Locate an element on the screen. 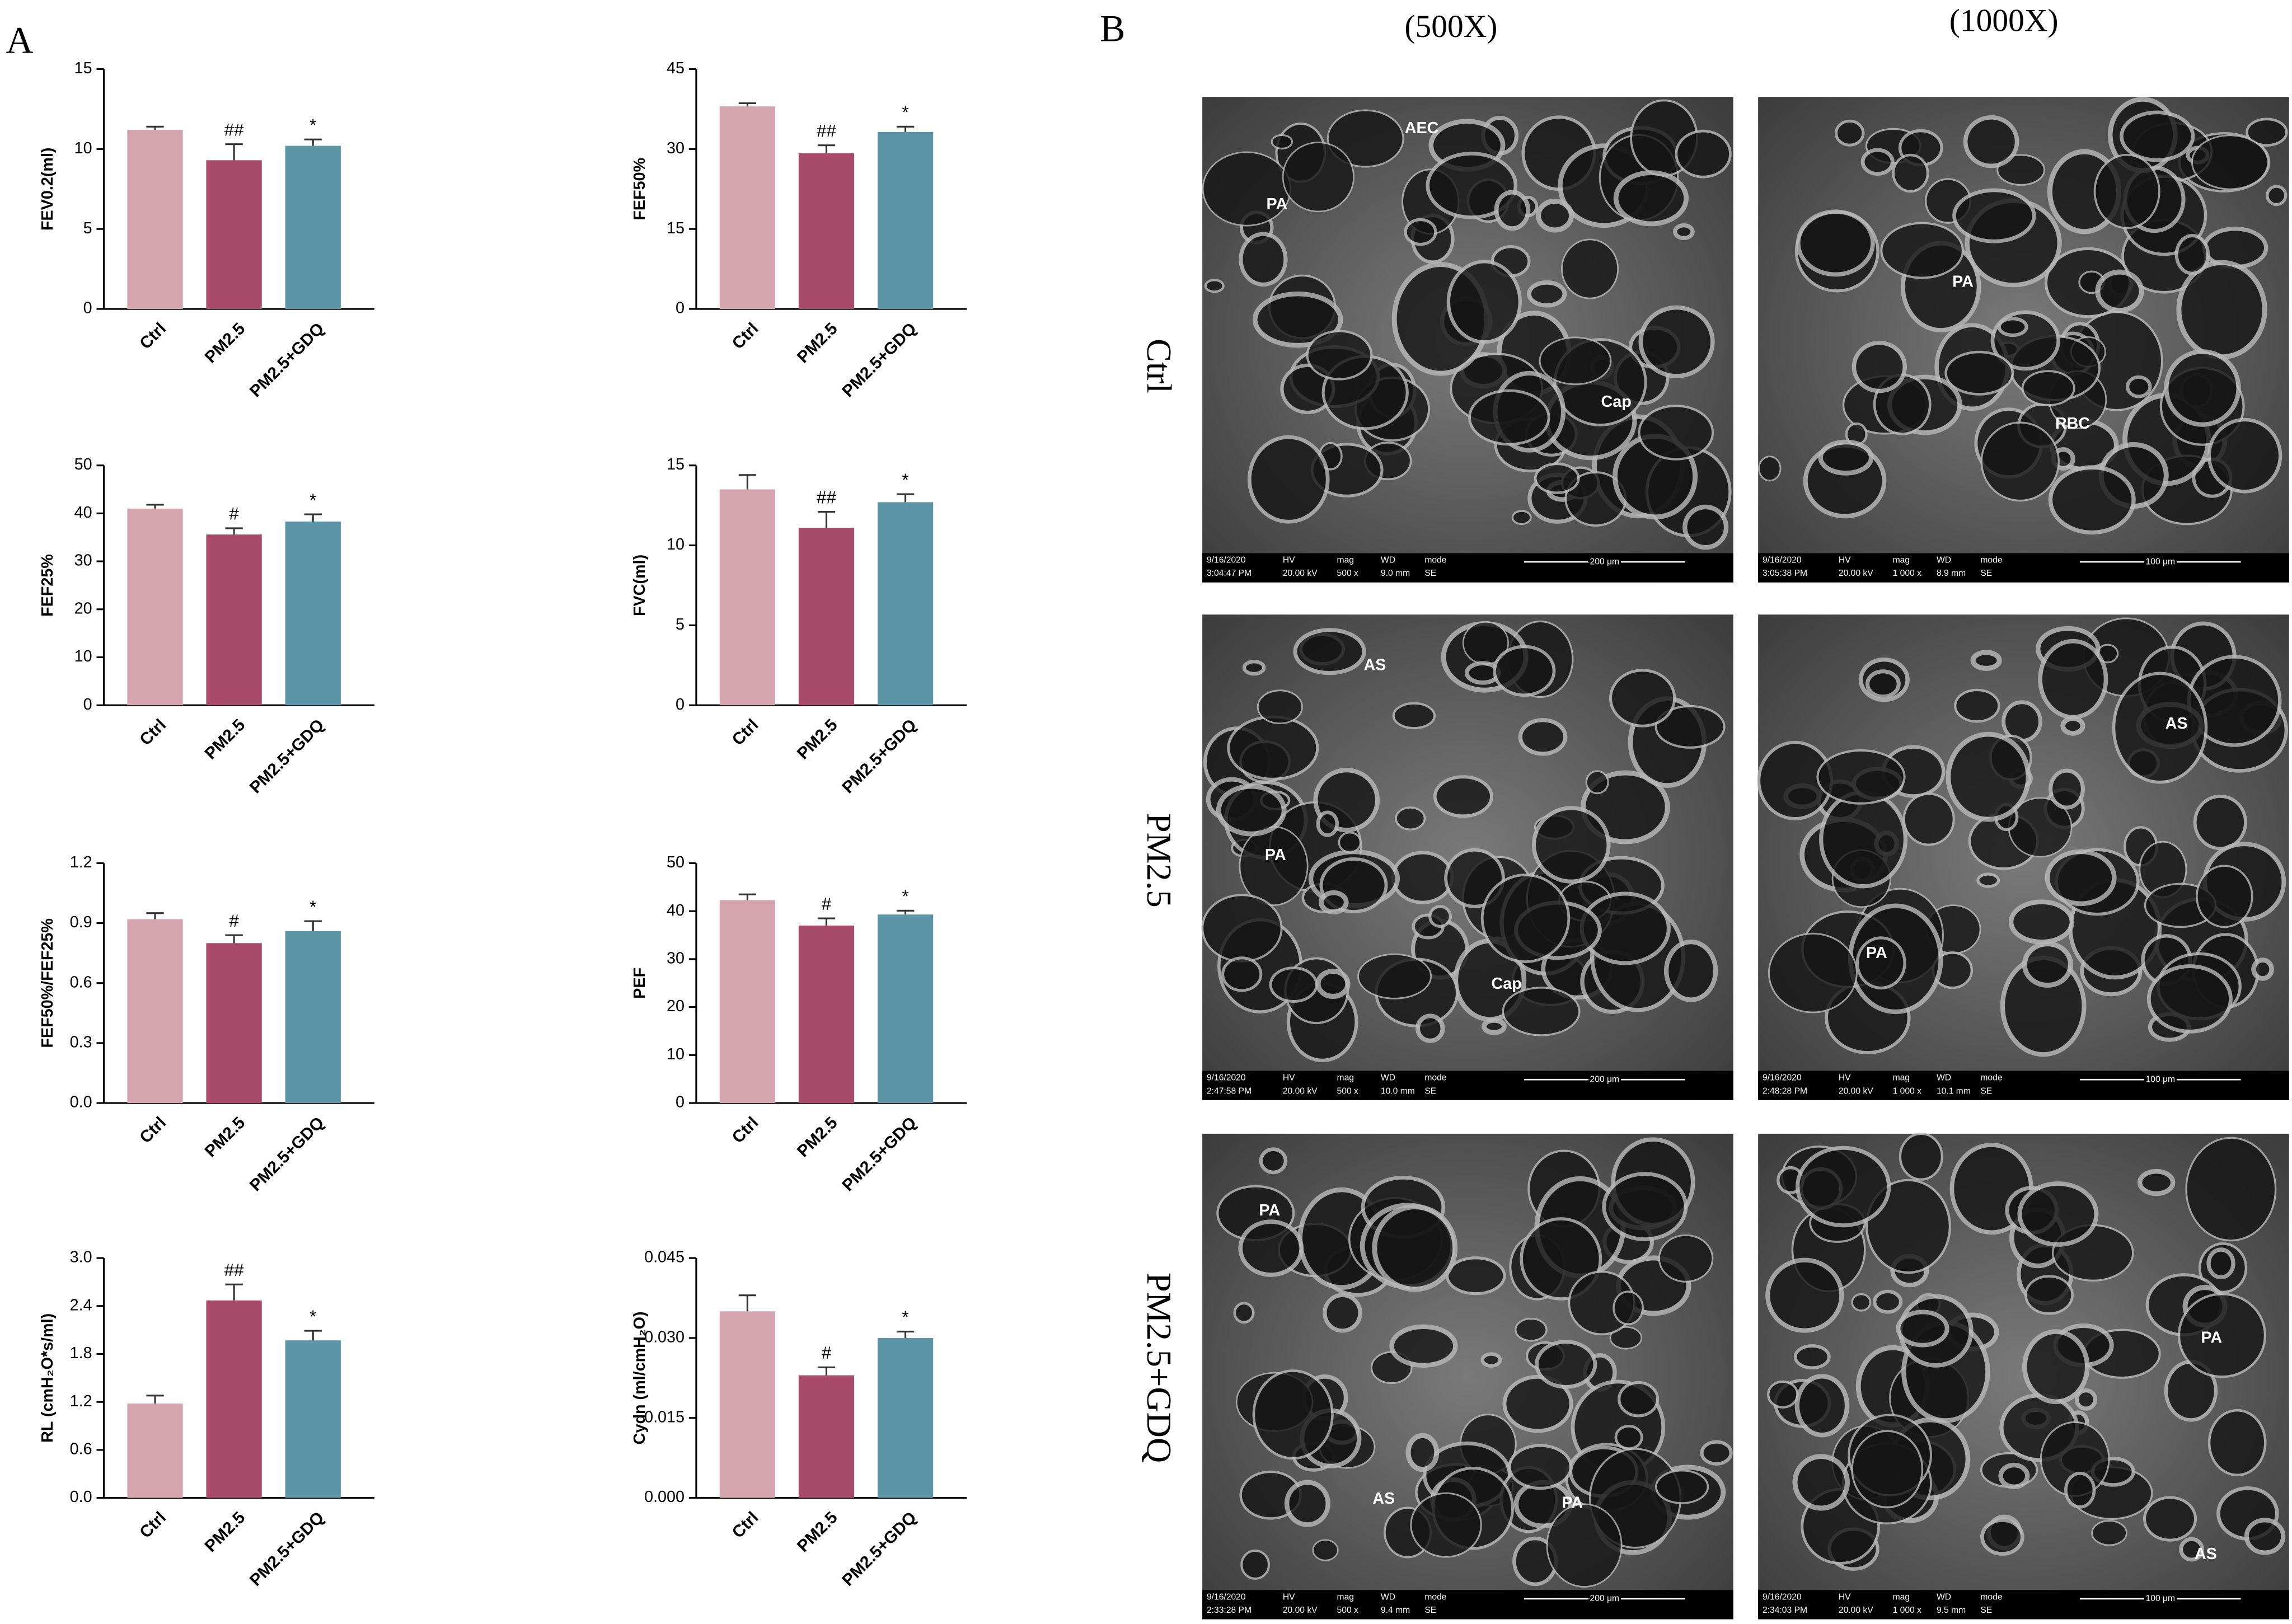 This screenshot has width=2292, height=1624. panel-label: B is located at coordinates (1112, 28).